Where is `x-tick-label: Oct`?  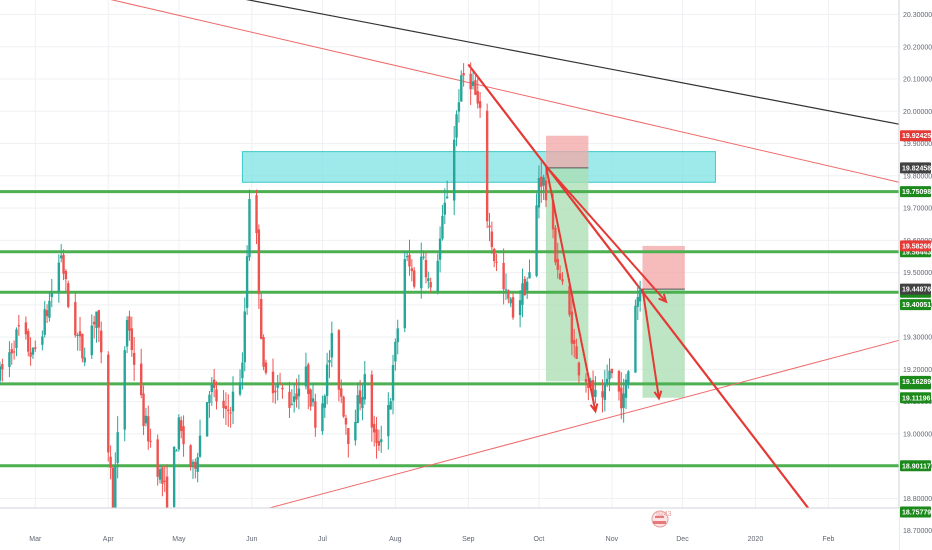
x-tick-label: Oct is located at coordinates (538, 539).